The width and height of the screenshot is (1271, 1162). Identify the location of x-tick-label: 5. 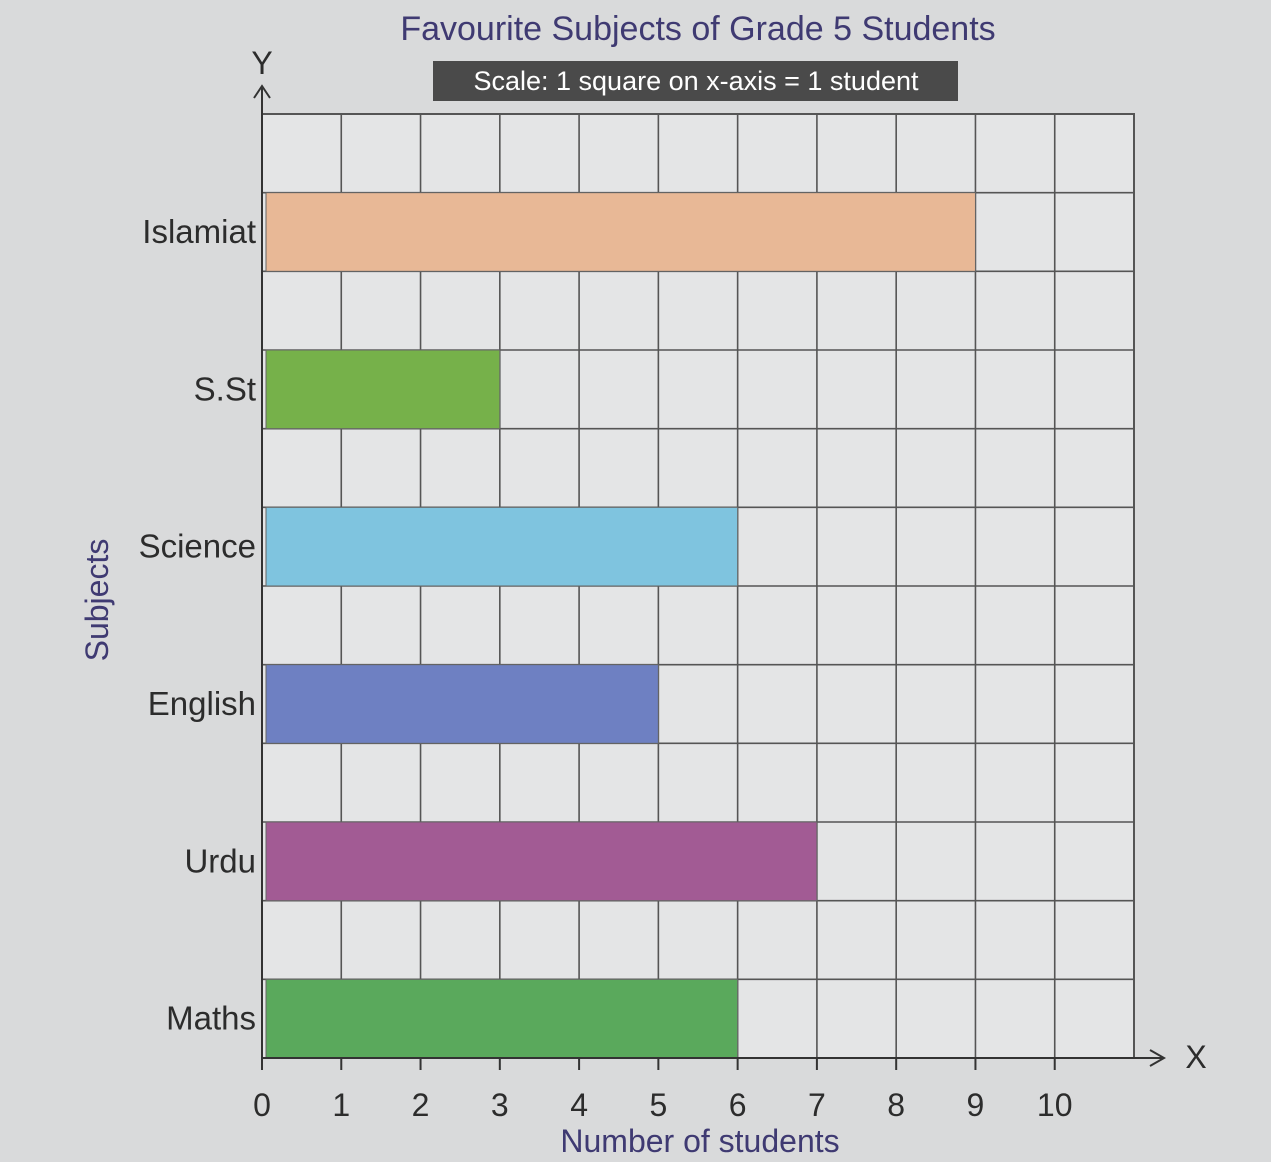
(658, 1105).